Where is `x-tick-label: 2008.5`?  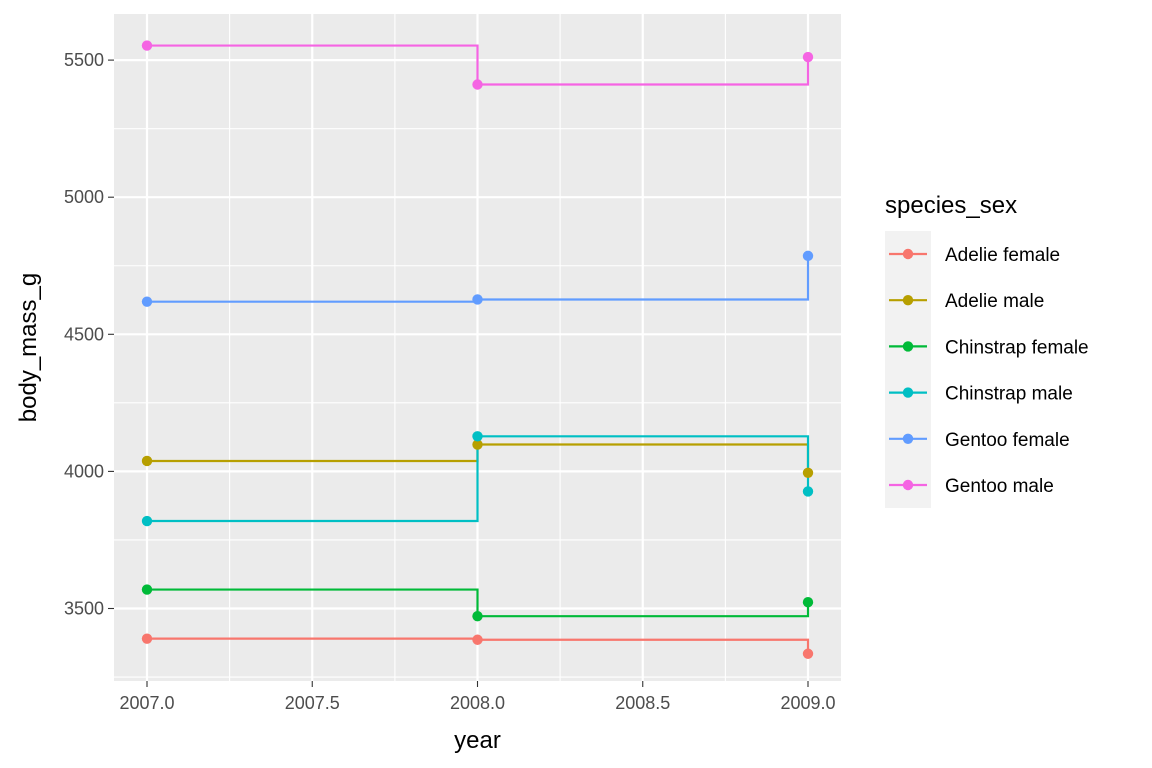 x-tick-label: 2008.5 is located at coordinates (642, 703).